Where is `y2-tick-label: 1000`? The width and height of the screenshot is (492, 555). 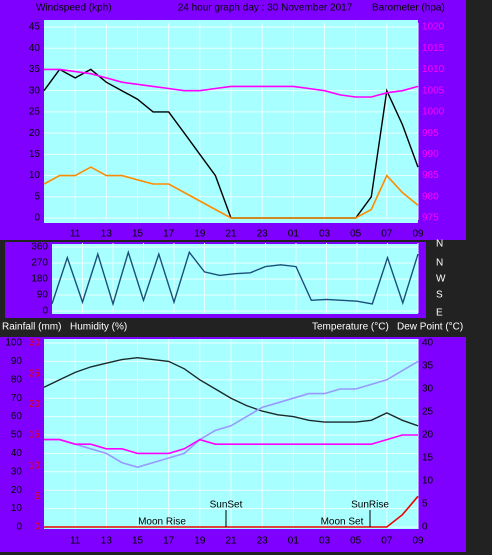 y2-tick-label: 1000 is located at coordinates (433, 112).